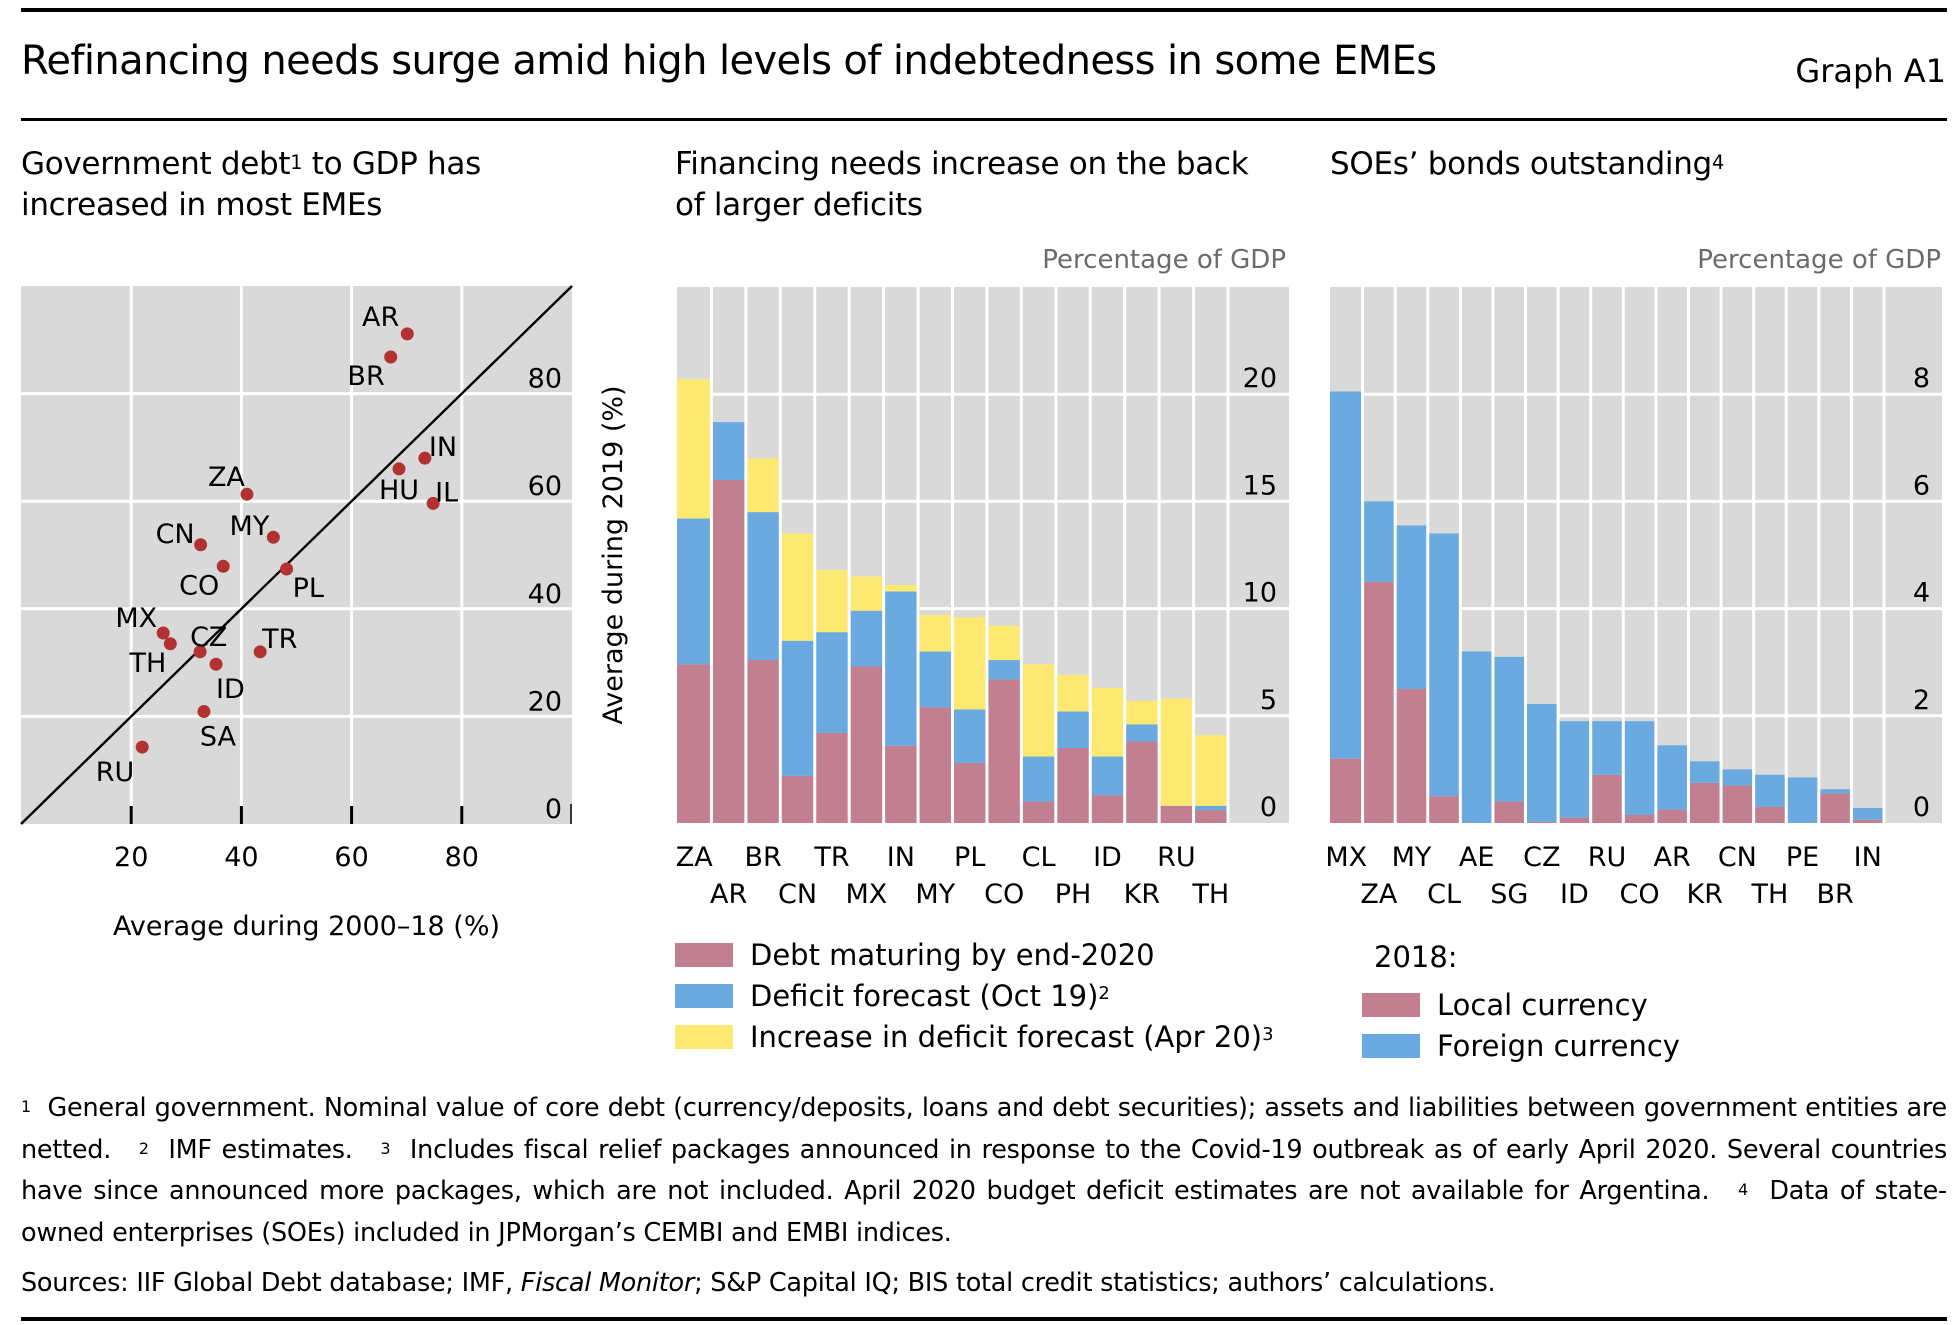 The height and width of the screenshot is (1325, 1958). Describe the element at coordinates (797, 894) in the screenshot. I see `x-category-label: CN` at that location.